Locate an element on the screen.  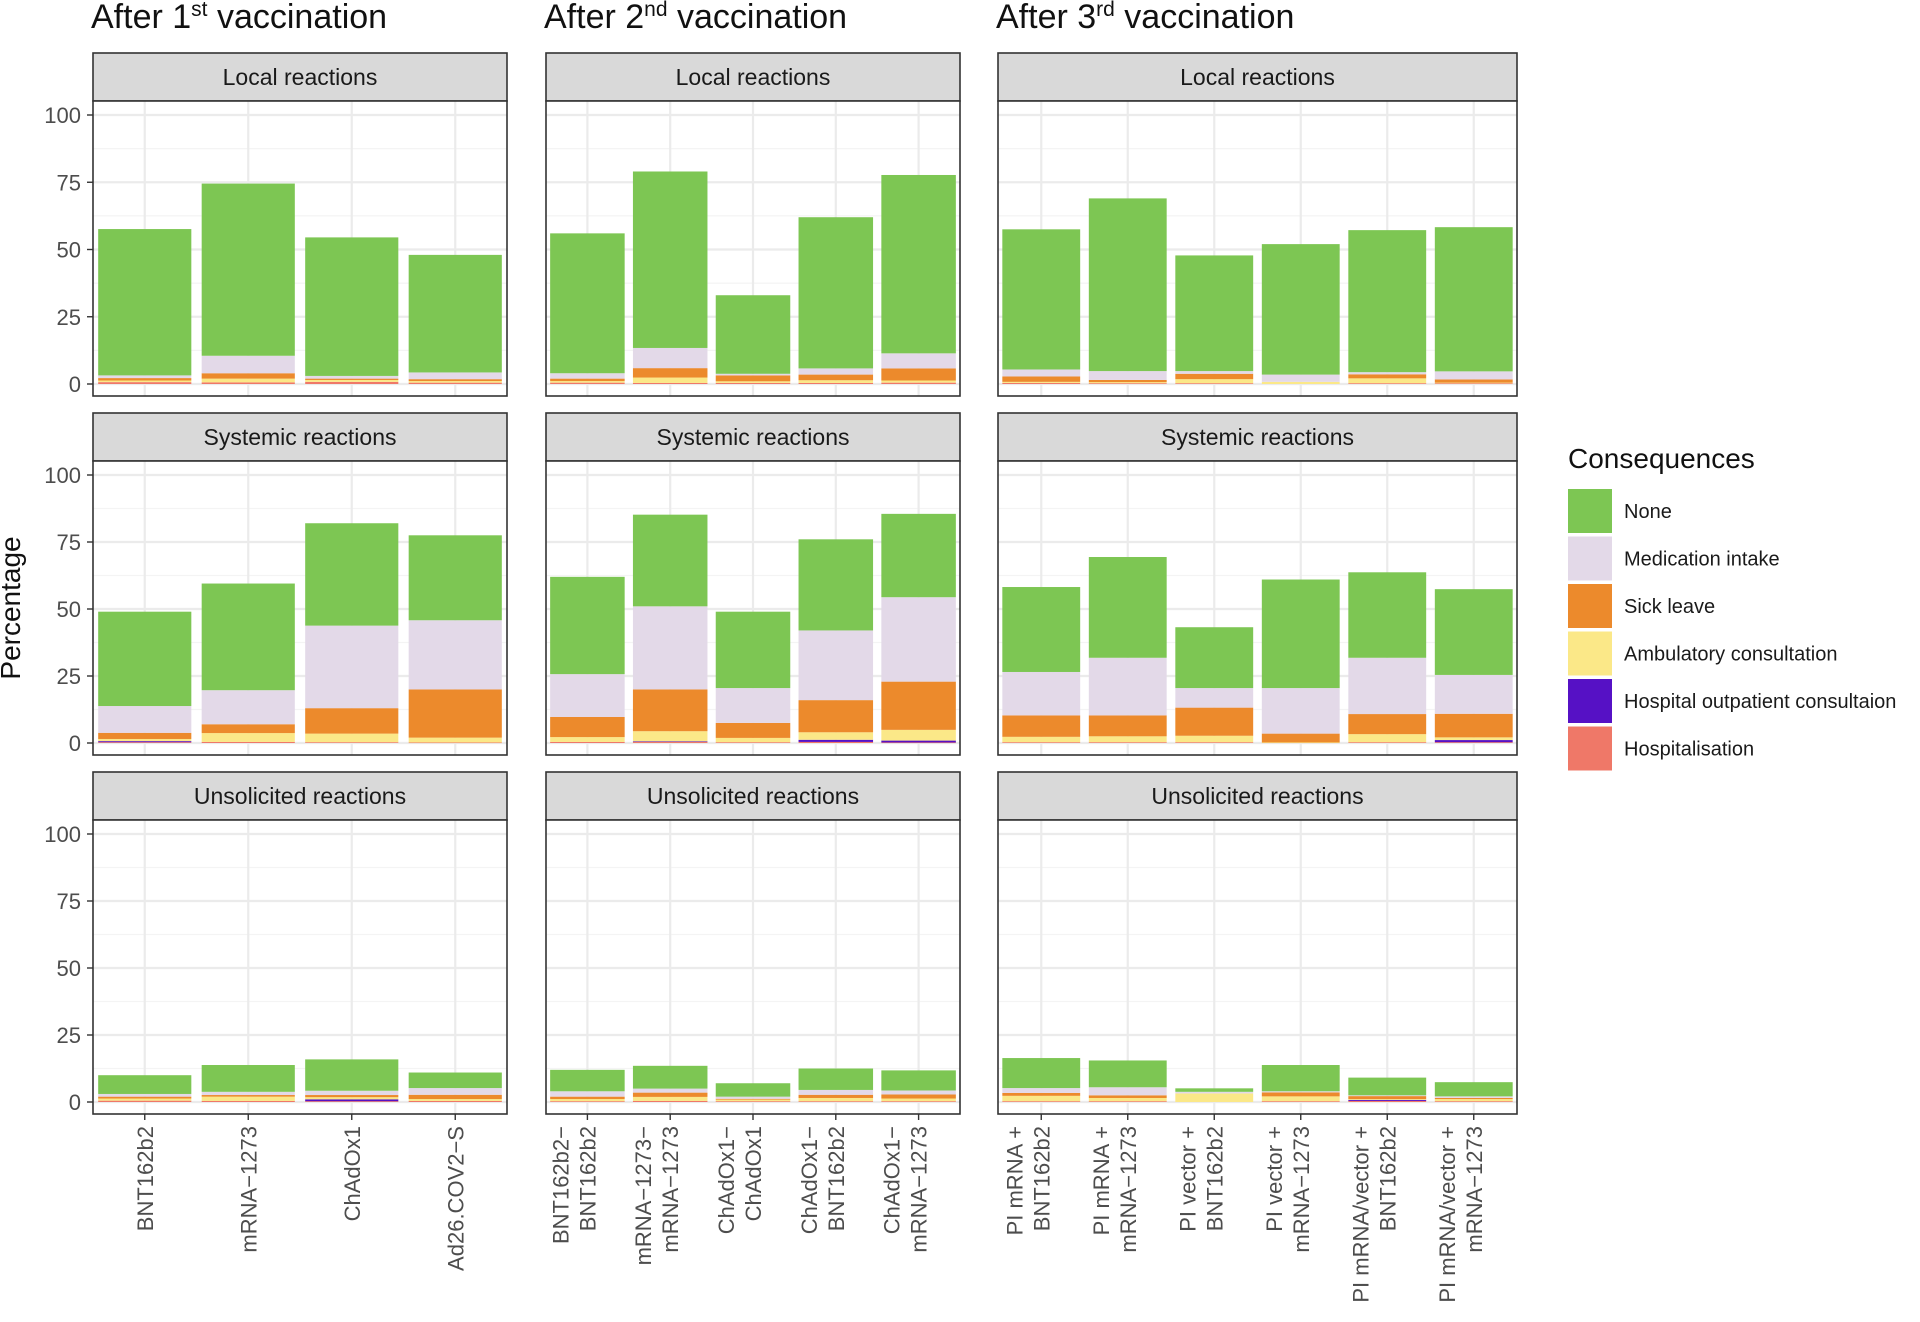
legend-swatch-hosp is located at coordinates (1590, 748).